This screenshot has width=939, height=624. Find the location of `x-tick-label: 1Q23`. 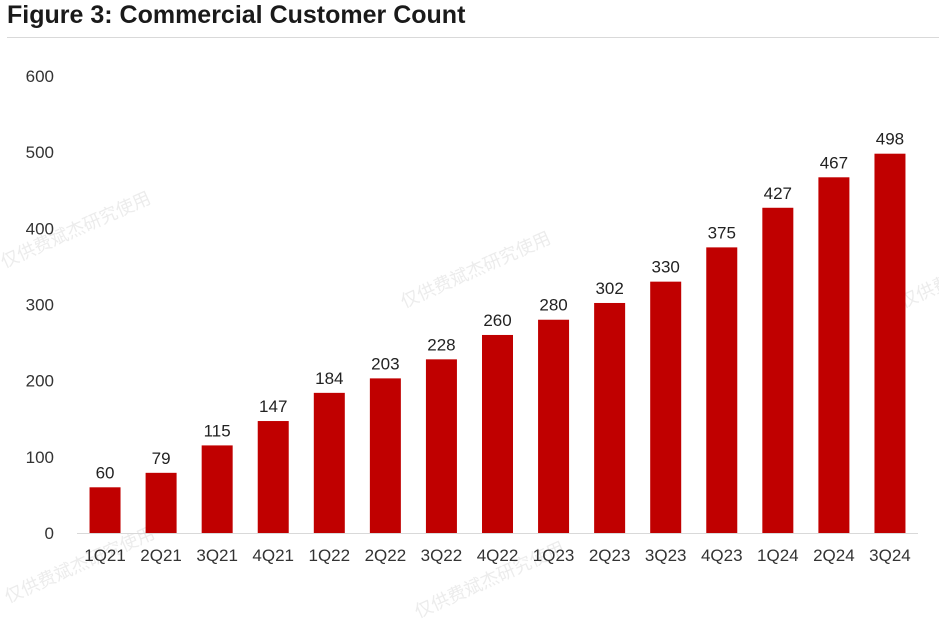

x-tick-label: 1Q23 is located at coordinates (554, 555).